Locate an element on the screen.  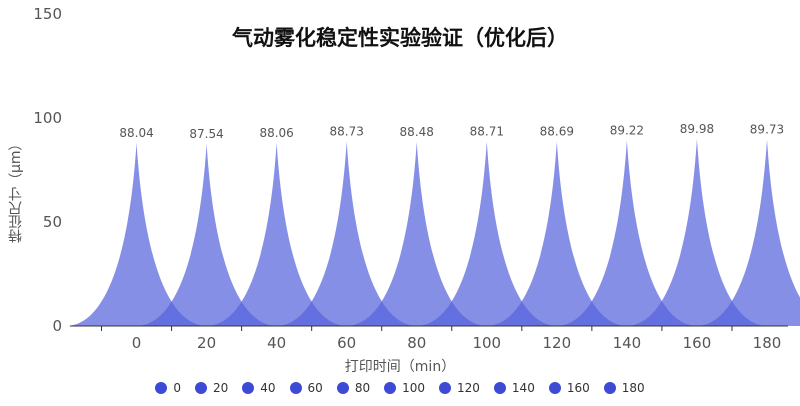
legend-item-100: 100 is located at coordinates (404, 388).